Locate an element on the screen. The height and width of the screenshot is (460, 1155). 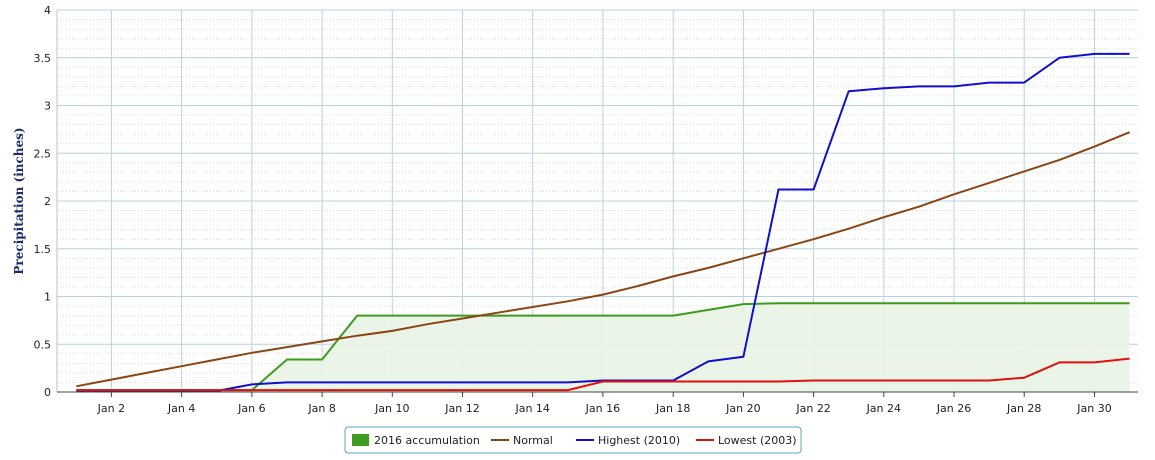
y-tick-label: 0.5 is located at coordinates (43, 344).